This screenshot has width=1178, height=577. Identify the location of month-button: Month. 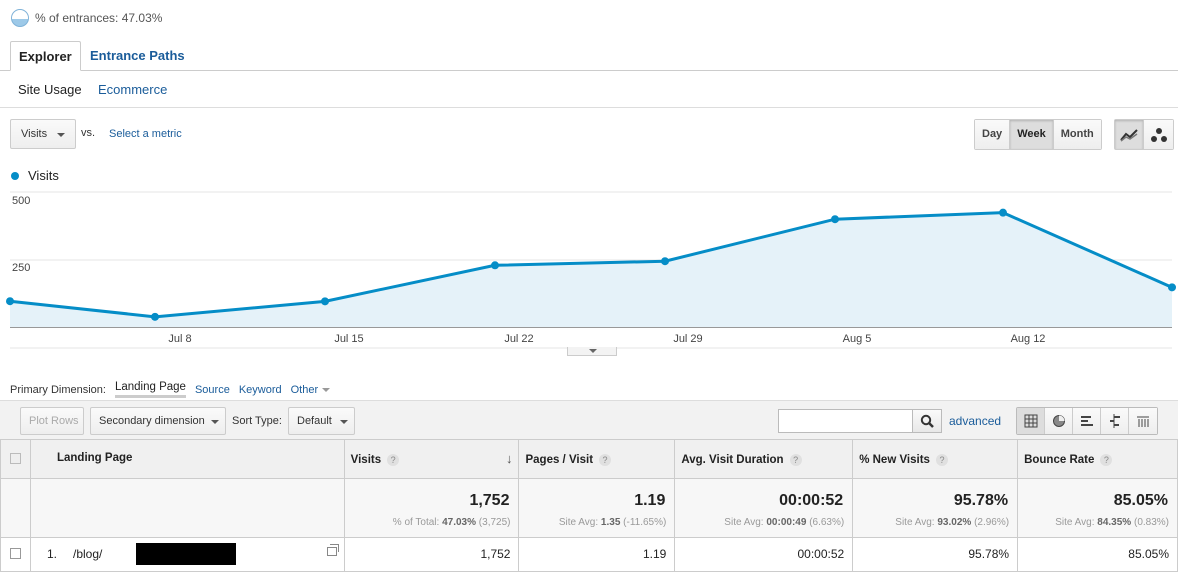
(1077, 134).